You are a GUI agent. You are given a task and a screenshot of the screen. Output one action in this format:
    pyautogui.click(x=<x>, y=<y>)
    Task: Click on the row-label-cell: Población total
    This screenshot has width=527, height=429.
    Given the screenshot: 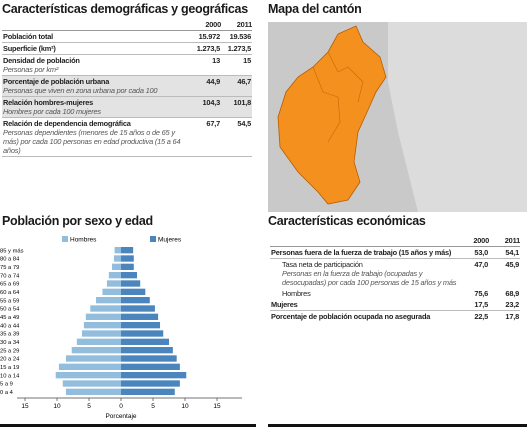 What is the action you would take?
    pyautogui.click(x=96, y=36)
    